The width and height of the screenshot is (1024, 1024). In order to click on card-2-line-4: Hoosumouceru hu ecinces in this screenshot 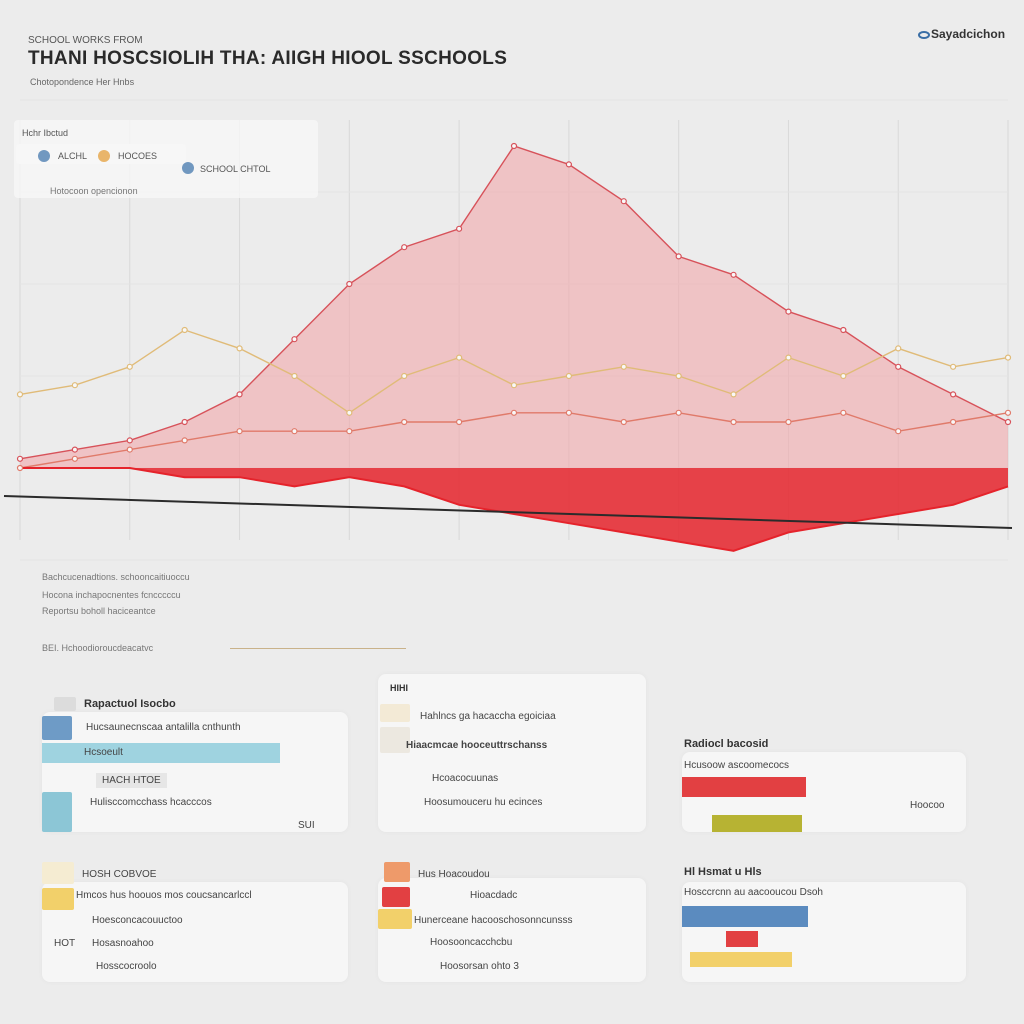, I will do `click(483, 802)`.